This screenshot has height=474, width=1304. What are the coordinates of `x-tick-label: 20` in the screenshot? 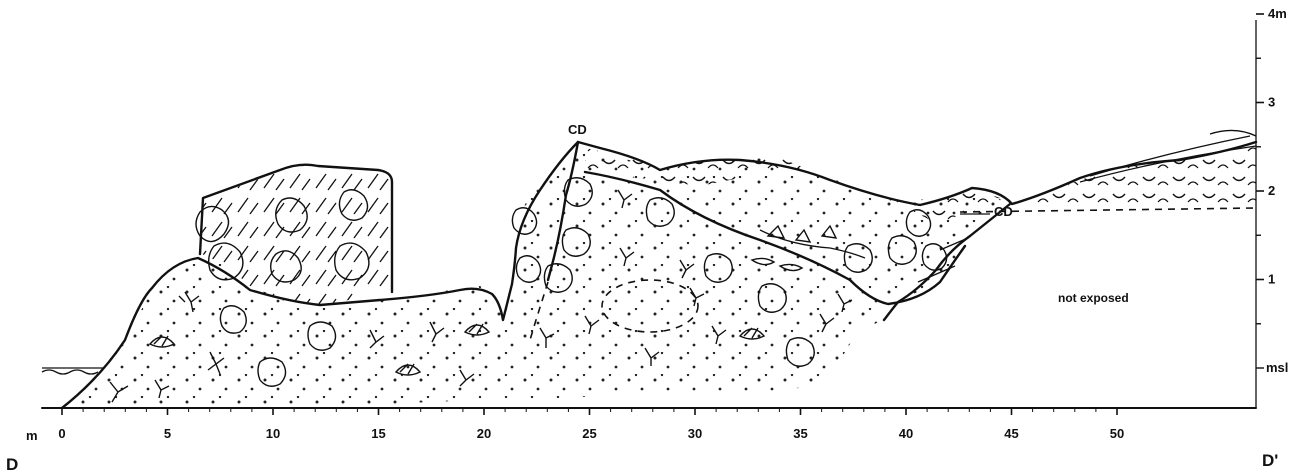 It's located at (484, 433).